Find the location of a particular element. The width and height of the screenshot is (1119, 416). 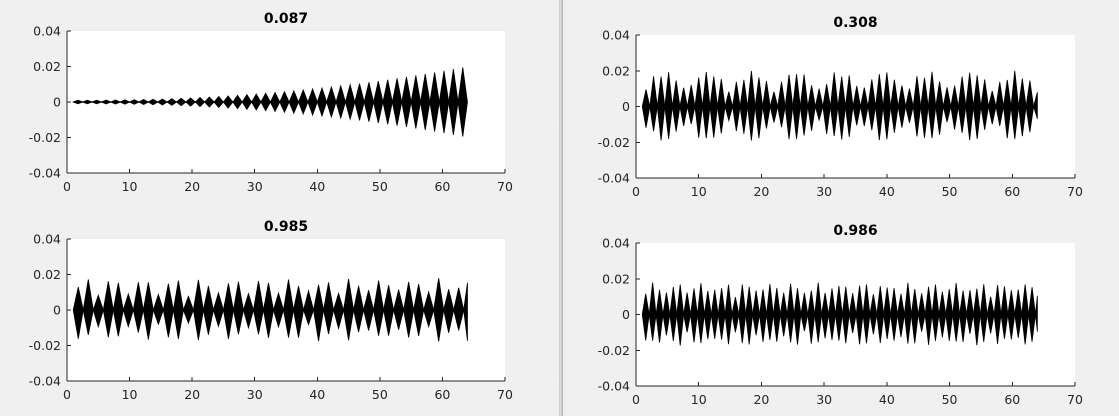

plot-title: 0.087 is located at coordinates (286, 19).